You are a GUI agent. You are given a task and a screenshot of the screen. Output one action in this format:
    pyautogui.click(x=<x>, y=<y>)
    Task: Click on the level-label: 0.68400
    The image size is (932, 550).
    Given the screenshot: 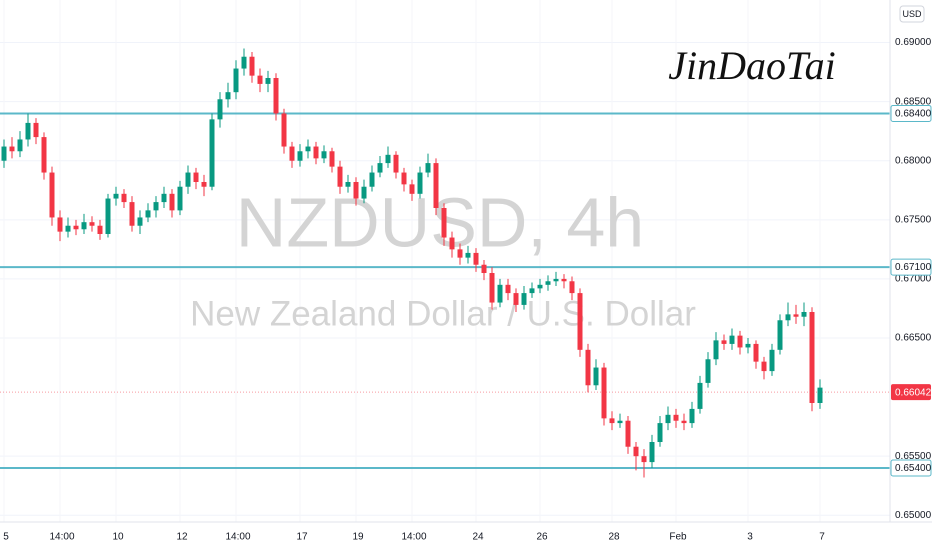 What is the action you would take?
    pyautogui.click(x=913, y=114)
    